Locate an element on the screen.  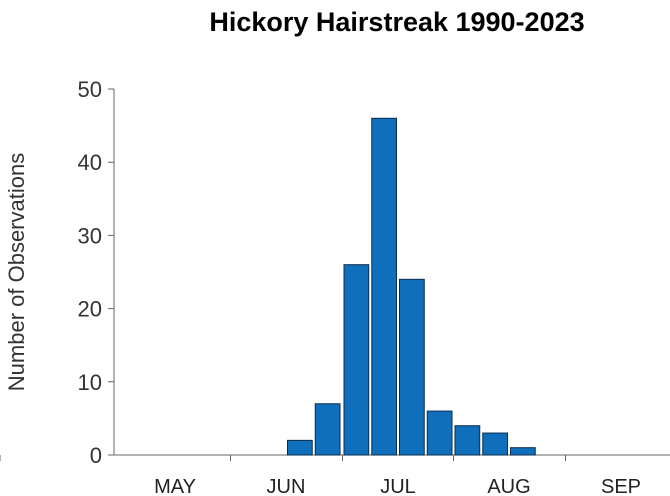
chart-title: Hickory Hairstreak 1990-2023 is located at coordinates (396, 22).